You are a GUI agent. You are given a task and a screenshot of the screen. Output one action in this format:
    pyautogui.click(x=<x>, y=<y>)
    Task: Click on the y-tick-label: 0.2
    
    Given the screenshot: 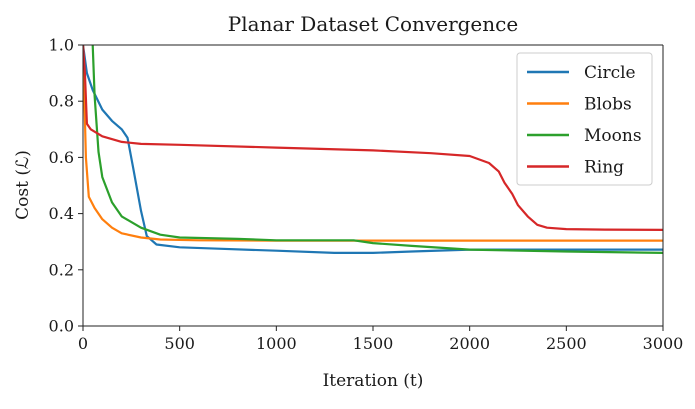 What is the action you would take?
    pyautogui.click(x=61, y=269)
    